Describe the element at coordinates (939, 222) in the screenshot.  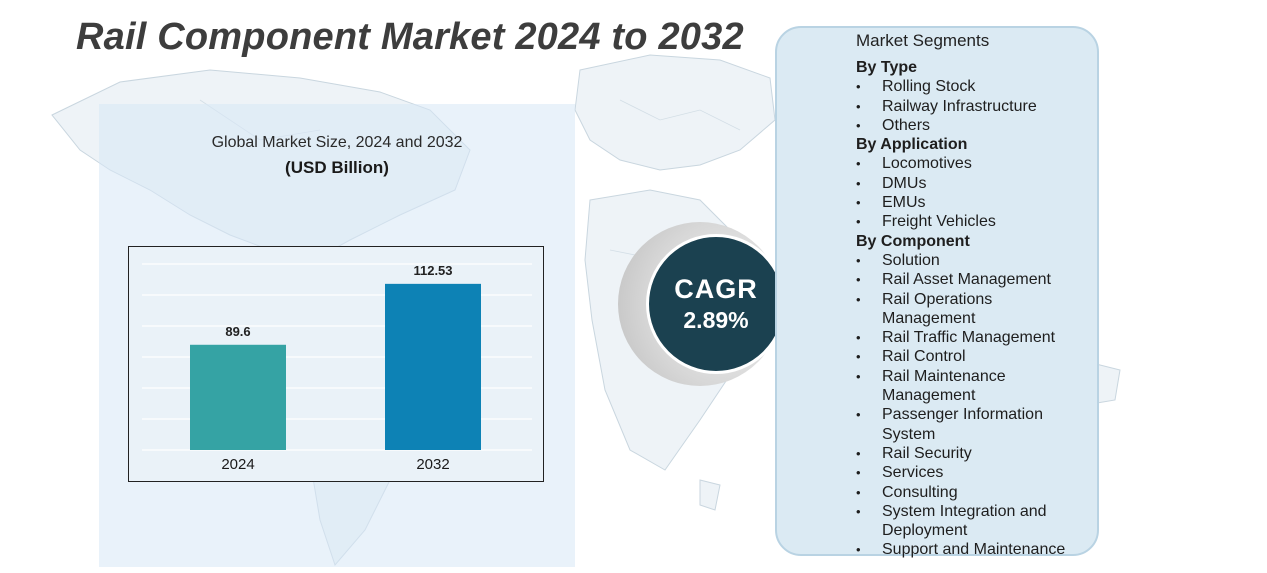
I see `segment-item-label: Freight Vehicles` at that location.